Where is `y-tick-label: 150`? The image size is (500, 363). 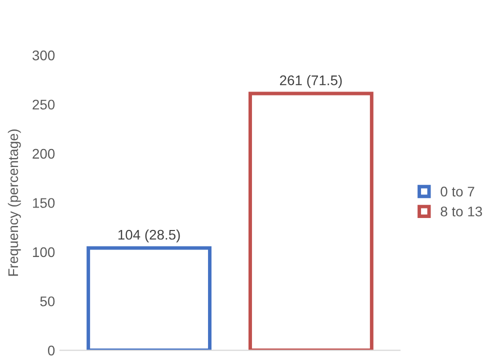 y-tick-label: 150 is located at coordinates (44, 203).